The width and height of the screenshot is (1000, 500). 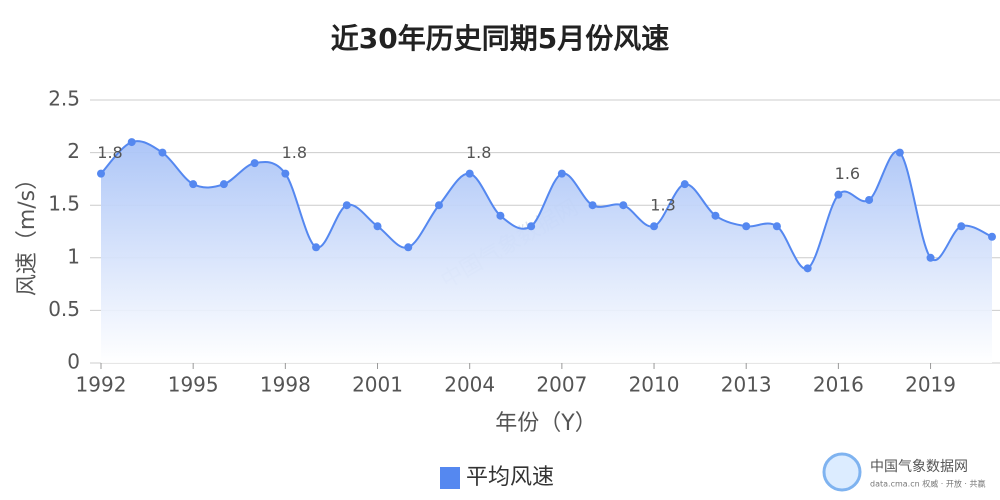 What do you see at coordinates (746, 385) in the screenshot?
I see `x-tick-label: 2013` at bounding box center [746, 385].